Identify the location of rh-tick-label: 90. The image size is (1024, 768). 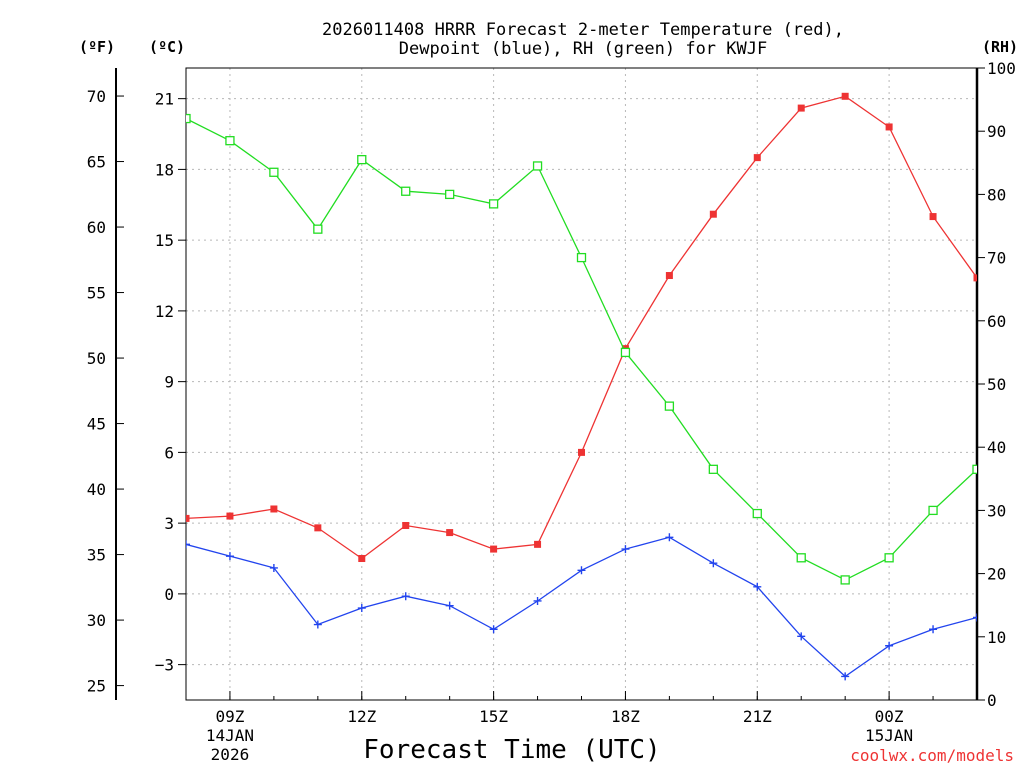
(996, 131).